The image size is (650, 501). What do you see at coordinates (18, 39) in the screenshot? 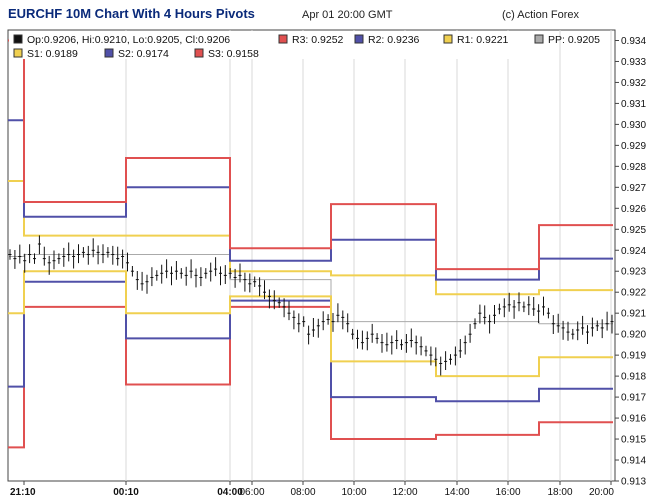
I see `legend-swatch-ohlc` at bounding box center [18, 39].